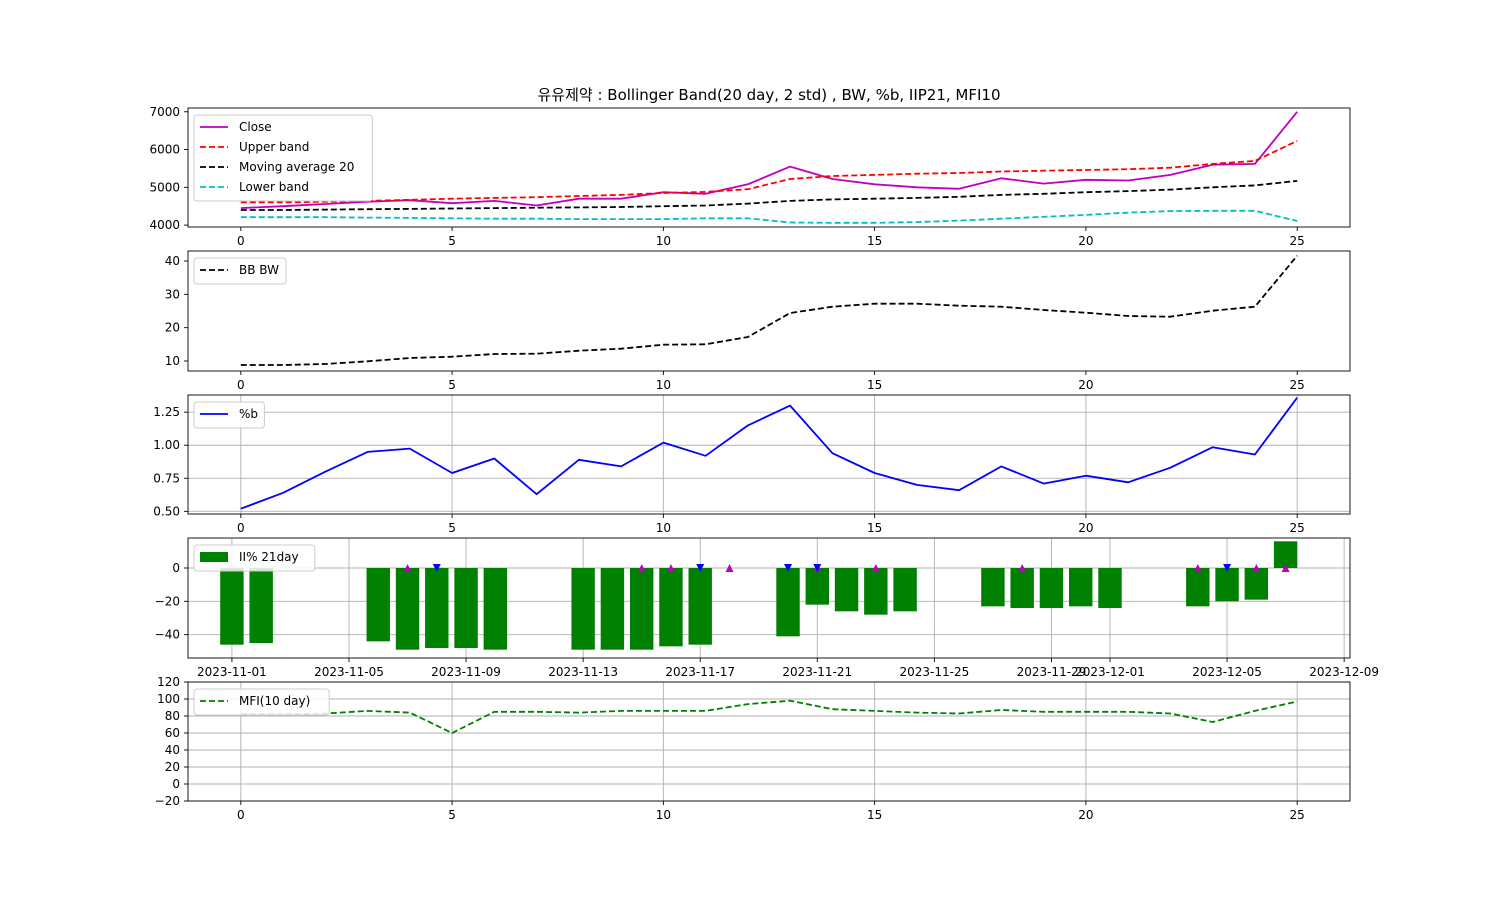 This screenshot has width=1500, height=904. Describe the element at coordinates (248, 414) in the screenshot. I see `legend-label: %b` at that location.